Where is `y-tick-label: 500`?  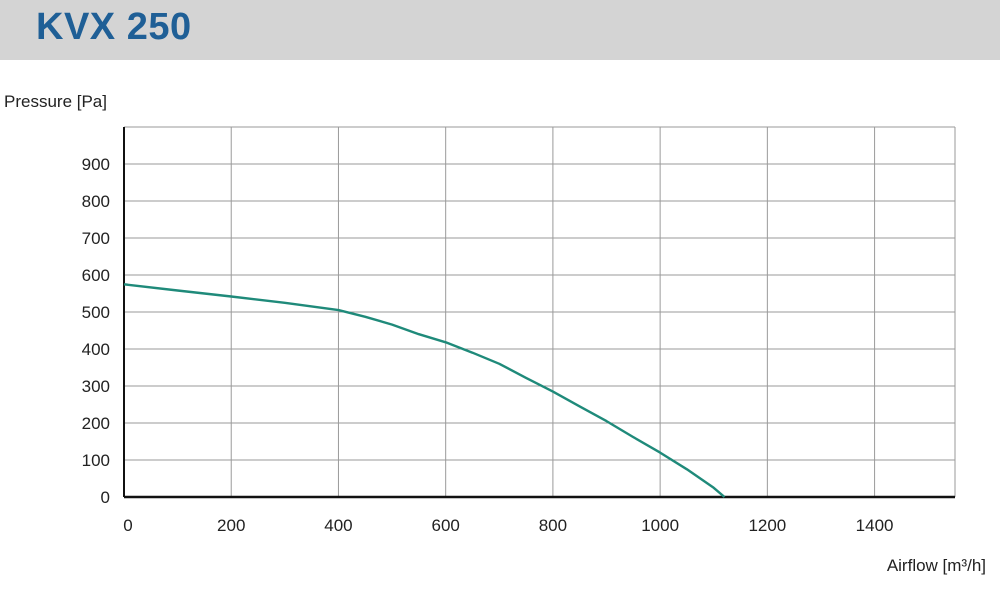 y-tick-label: 500 is located at coordinates (96, 312).